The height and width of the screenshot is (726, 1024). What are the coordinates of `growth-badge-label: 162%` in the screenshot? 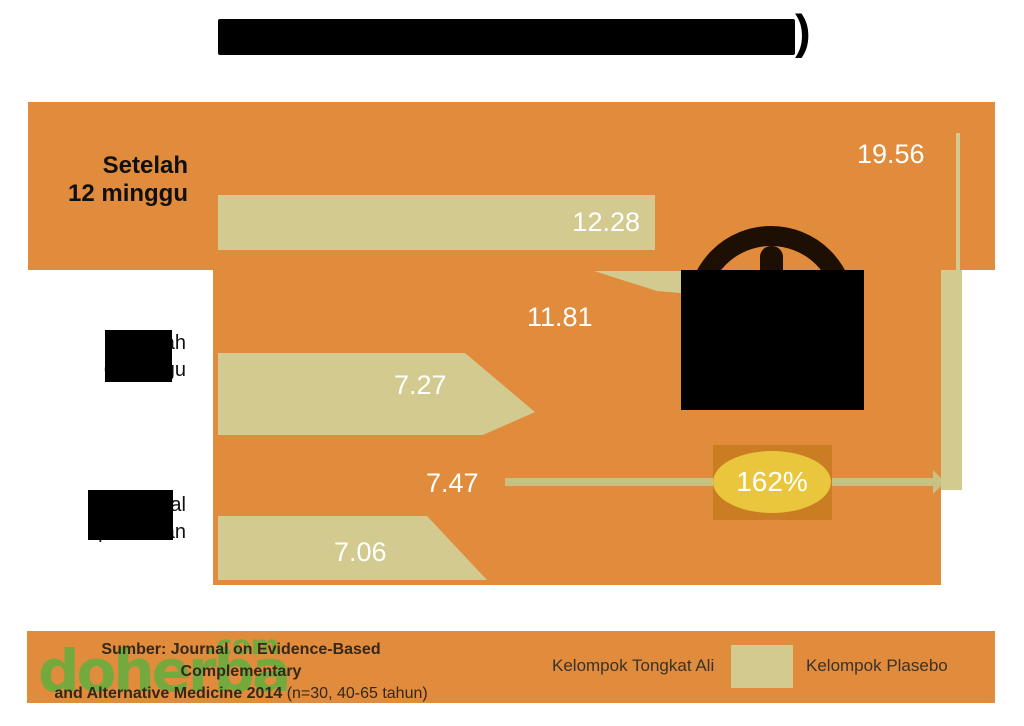 It's located at (772, 481).